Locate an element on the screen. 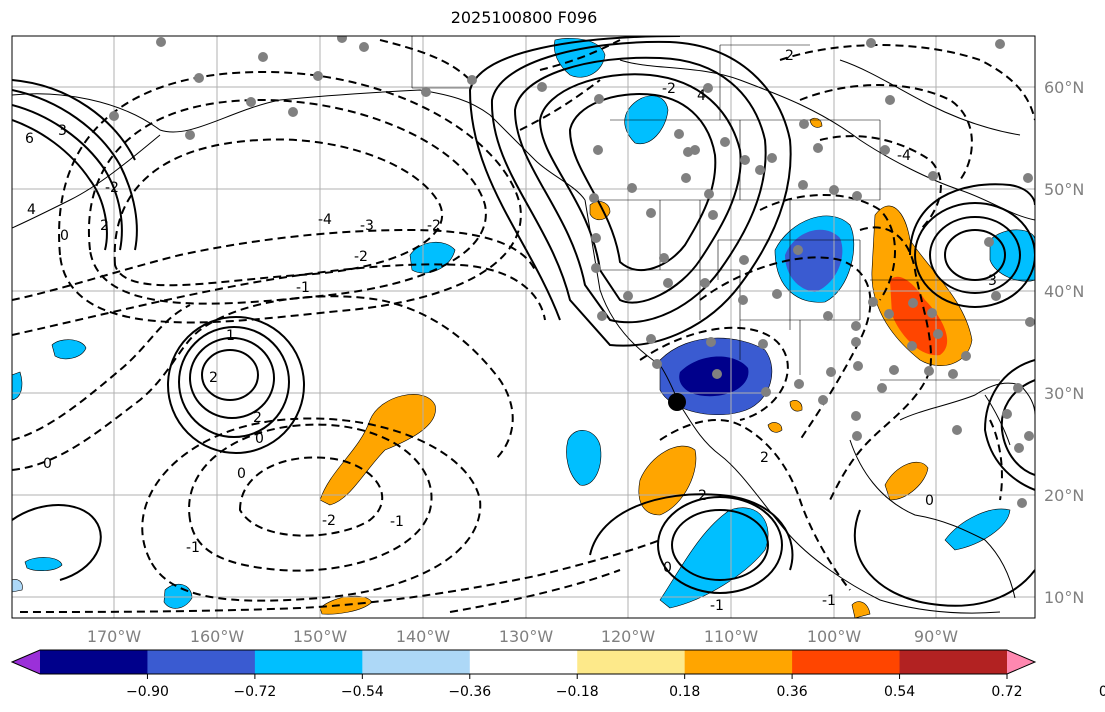 This screenshot has width=1105, height=712. shade-blue-caribbean is located at coordinates (977, 529).